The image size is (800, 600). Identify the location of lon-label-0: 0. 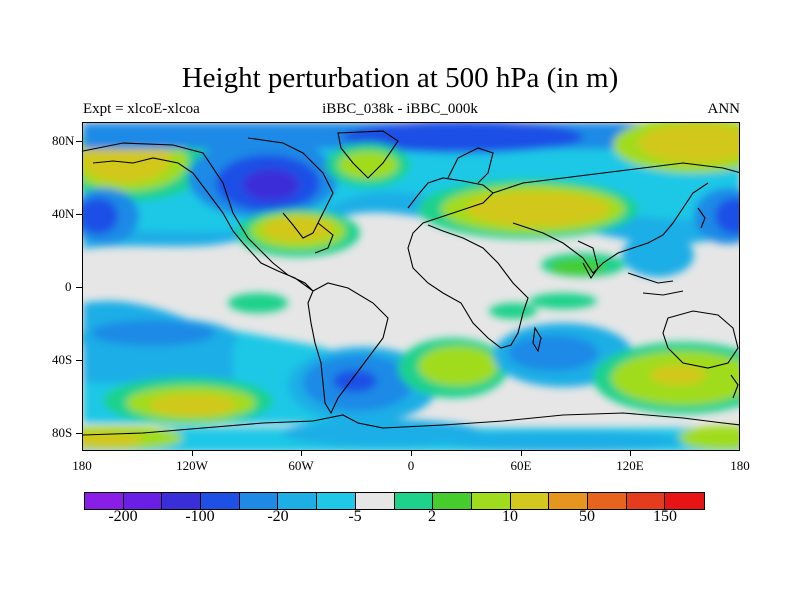
(411, 465).